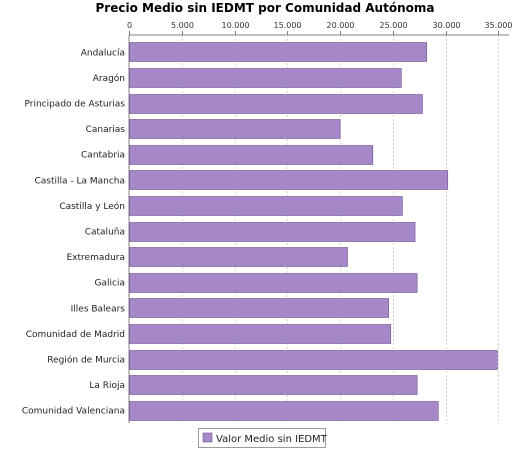 This screenshot has width=525, height=450. Describe the element at coordinates (129, 25) in the screenshot. I see `x-tick-label: 0` at that location.